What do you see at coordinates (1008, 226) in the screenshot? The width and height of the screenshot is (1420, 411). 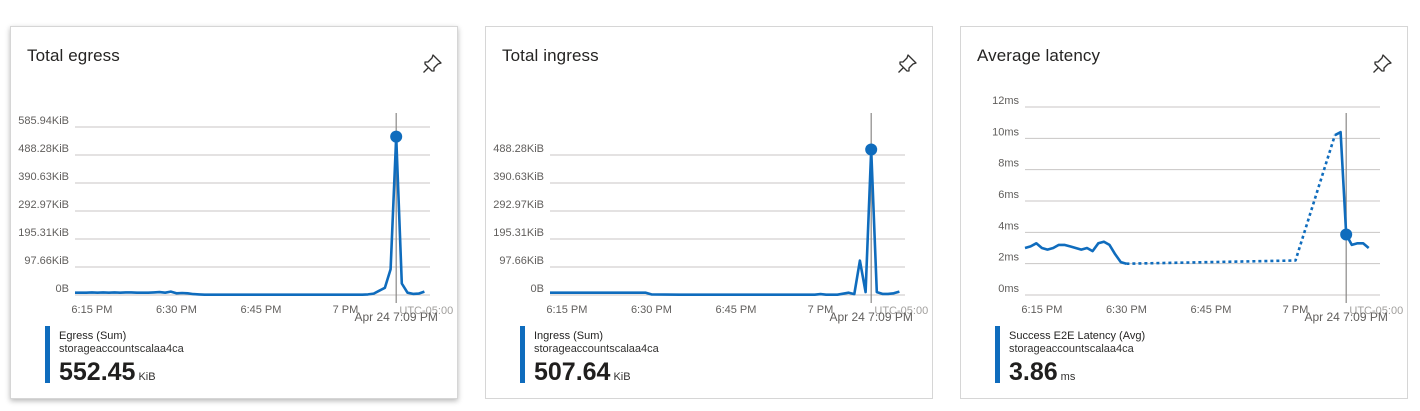 I see `y-tick-label: 4ms` at bounding box center [1008, 226].